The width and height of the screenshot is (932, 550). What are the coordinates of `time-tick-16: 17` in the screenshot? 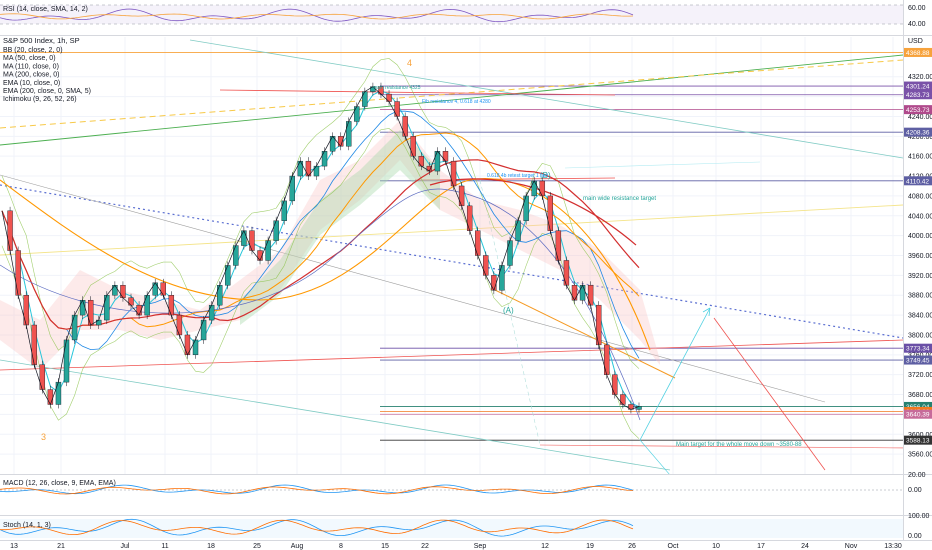 It's located at (761, 546).